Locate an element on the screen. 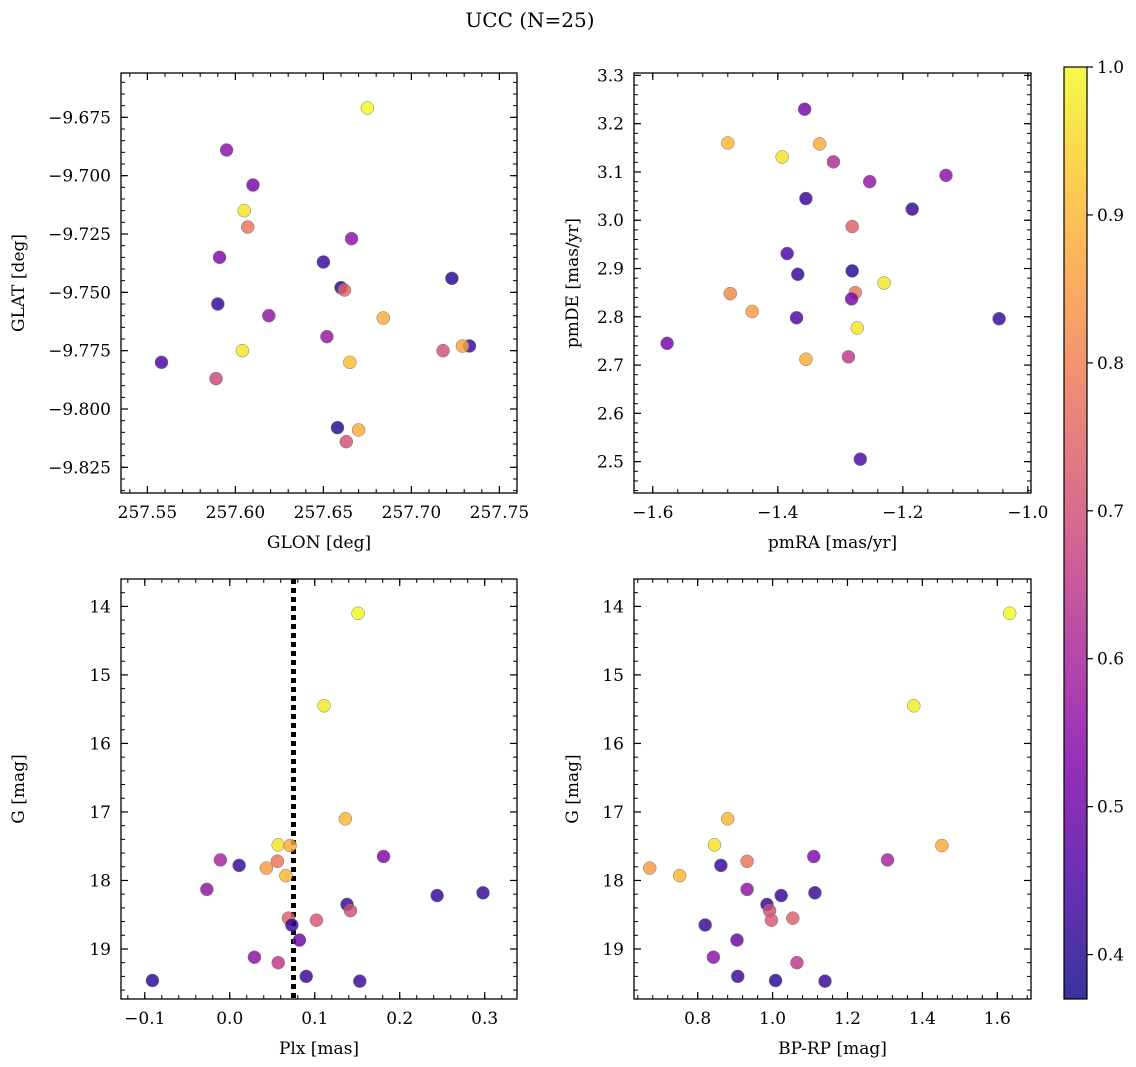 The height and width of the screenshot is (1067, 1136). y-tick-label: −9.775 is located at coordinates (79, 352).